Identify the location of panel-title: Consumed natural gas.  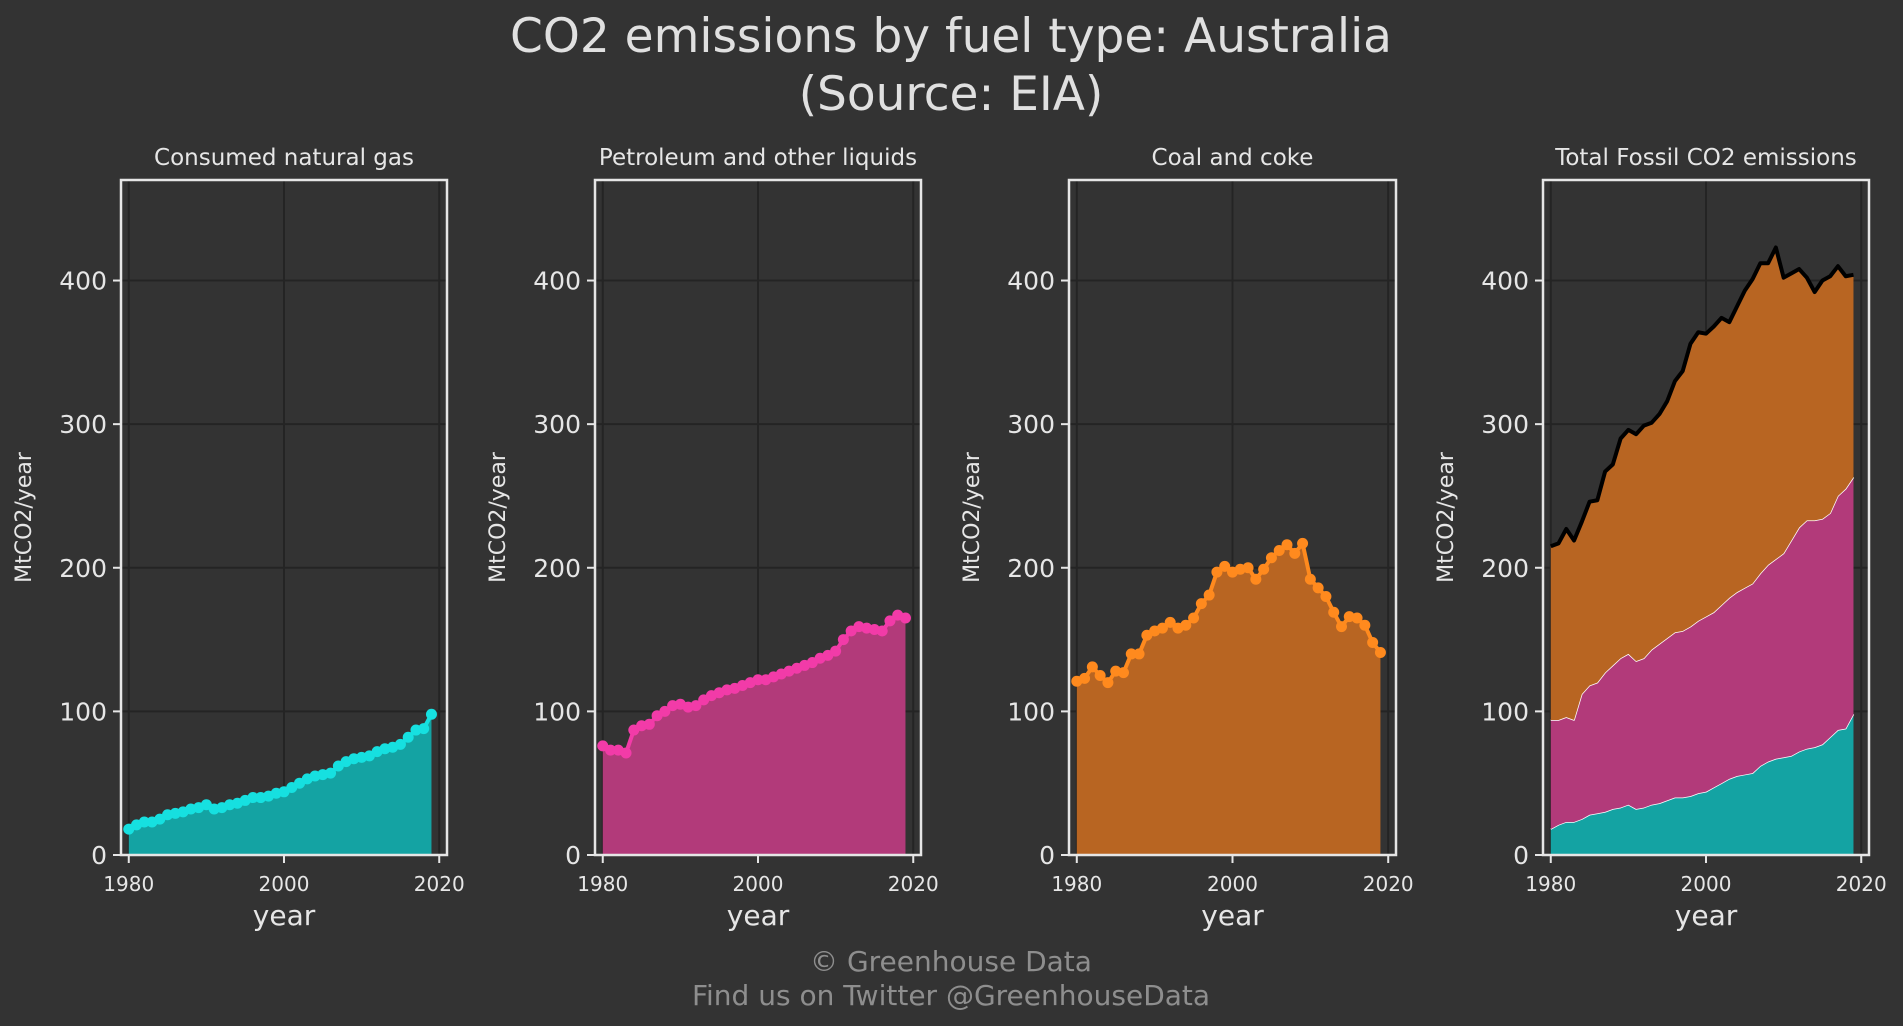
(284, 158).